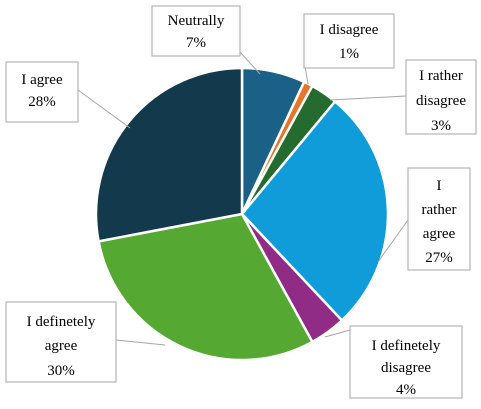  I want to click on data-label-i-definetely-agree: I definetely agree 30%, so click(85, 342).